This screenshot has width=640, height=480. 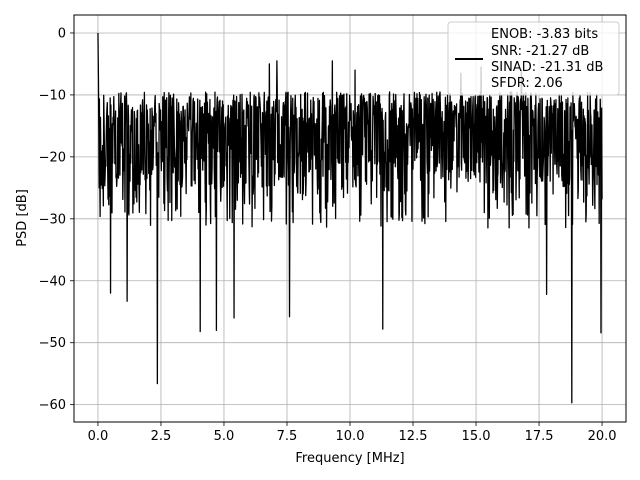 I want to click on y-axis-ticks: 0 −10 −20 −30 −40 −50 −60, so click(x=56, y=219).